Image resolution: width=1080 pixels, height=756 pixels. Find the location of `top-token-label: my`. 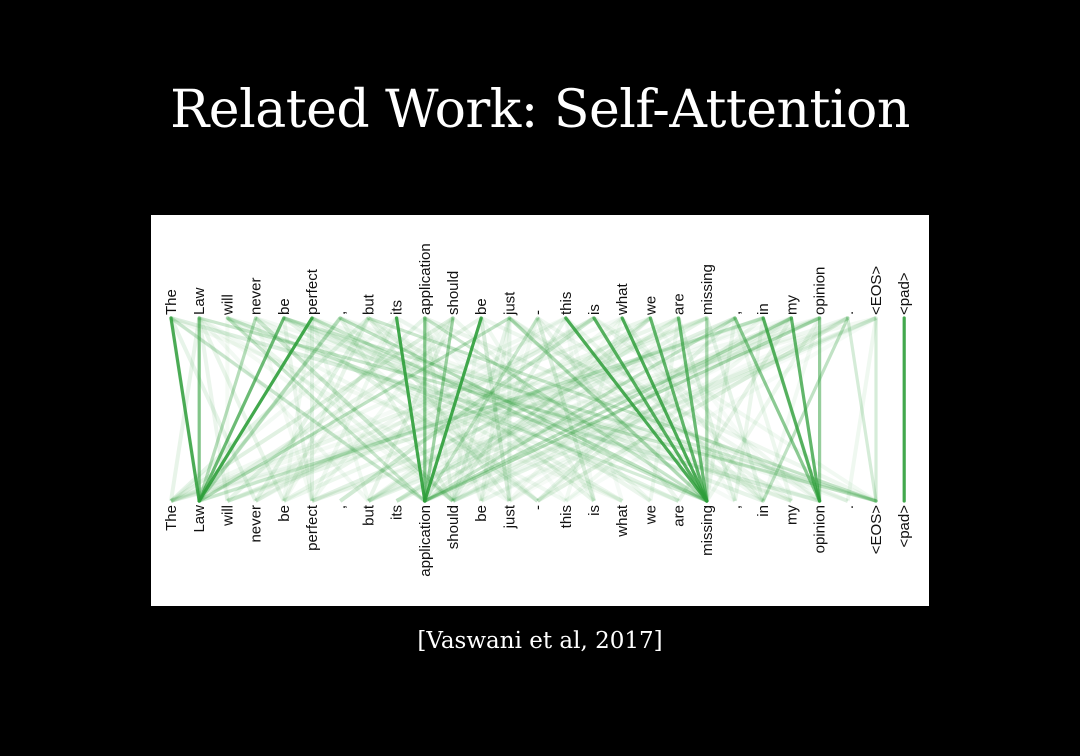

top-token-label: my is located at coordinates (791, 305).